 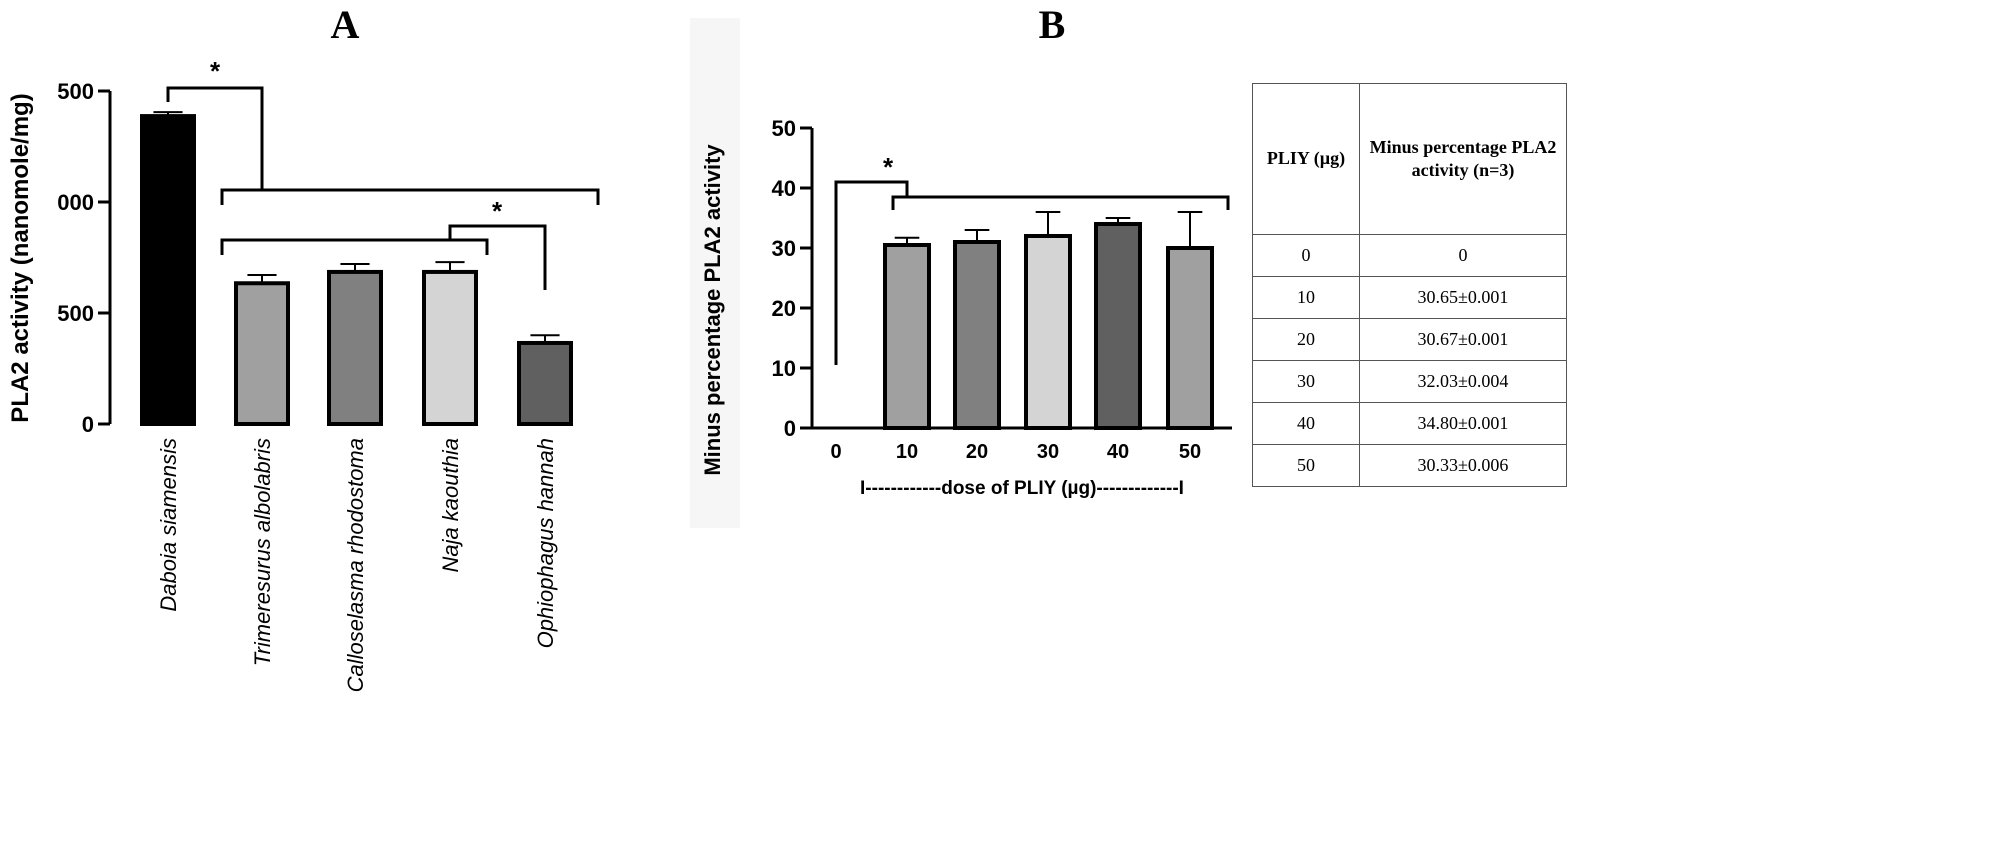 What do you see at coordinates (712, 310) in the screenshot?
I see `panel-b-ylabel: Minus percentage PLA2 activity` at bounding box center [712, 310].